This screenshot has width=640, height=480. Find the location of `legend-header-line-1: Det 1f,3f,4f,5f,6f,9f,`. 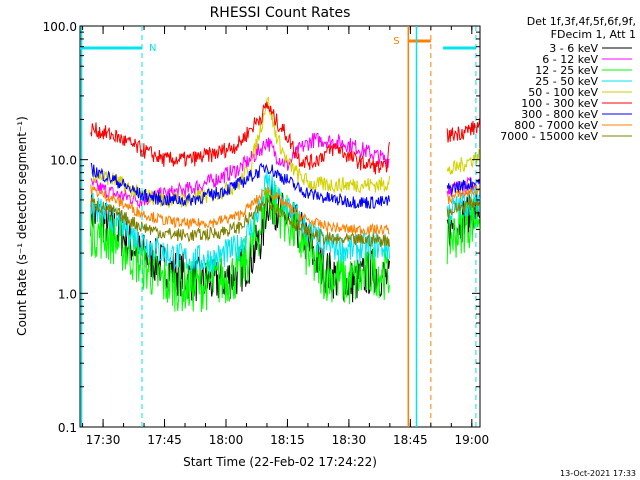

legend-header-line-1: Det 1f,3f,4f,5f,6f,9f, is located at coordinates (581, 21).